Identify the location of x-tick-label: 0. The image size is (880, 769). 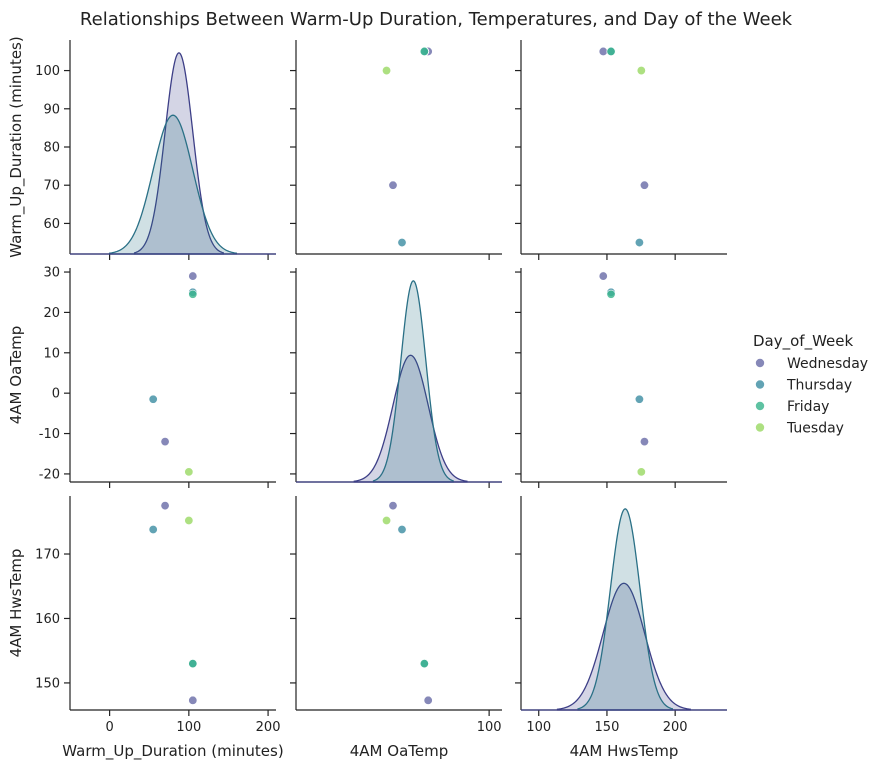
(109, 727).